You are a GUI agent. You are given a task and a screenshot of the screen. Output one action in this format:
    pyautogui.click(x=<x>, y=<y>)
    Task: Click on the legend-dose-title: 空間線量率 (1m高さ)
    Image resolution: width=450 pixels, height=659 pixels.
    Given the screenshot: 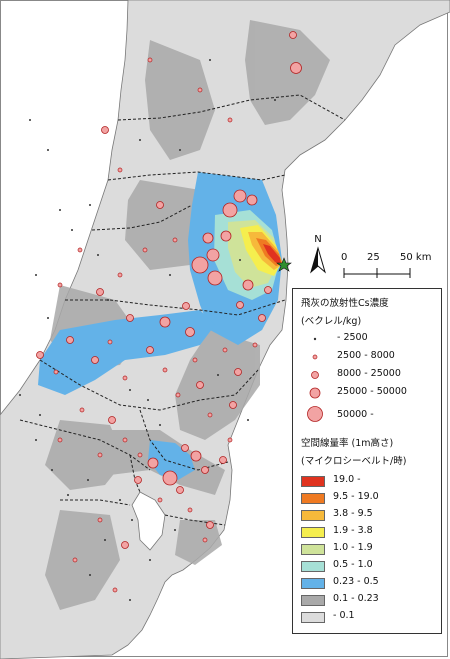 What is the action you would take?
    pyautogui.click(x=347, y=443)
    